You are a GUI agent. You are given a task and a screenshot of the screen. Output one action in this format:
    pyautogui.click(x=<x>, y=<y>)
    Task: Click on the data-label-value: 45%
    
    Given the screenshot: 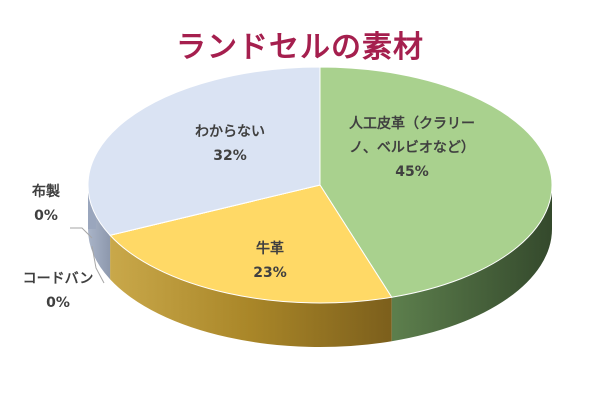 What is the action you would take?
    pyautogui.click(x=412, y=172)
    